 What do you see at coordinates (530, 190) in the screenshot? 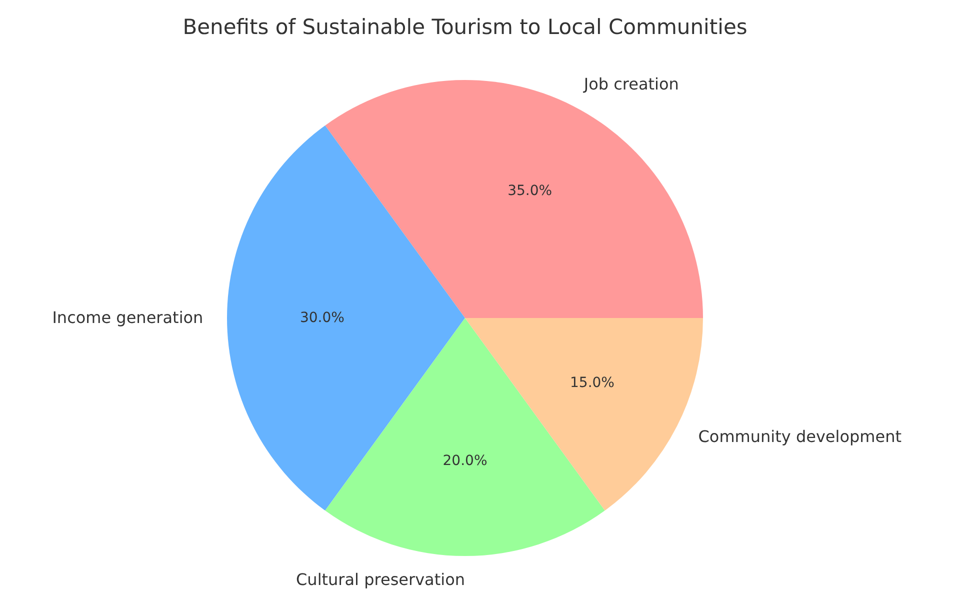
I see `data-label: 35.0%` at bounding box center [530, 190].